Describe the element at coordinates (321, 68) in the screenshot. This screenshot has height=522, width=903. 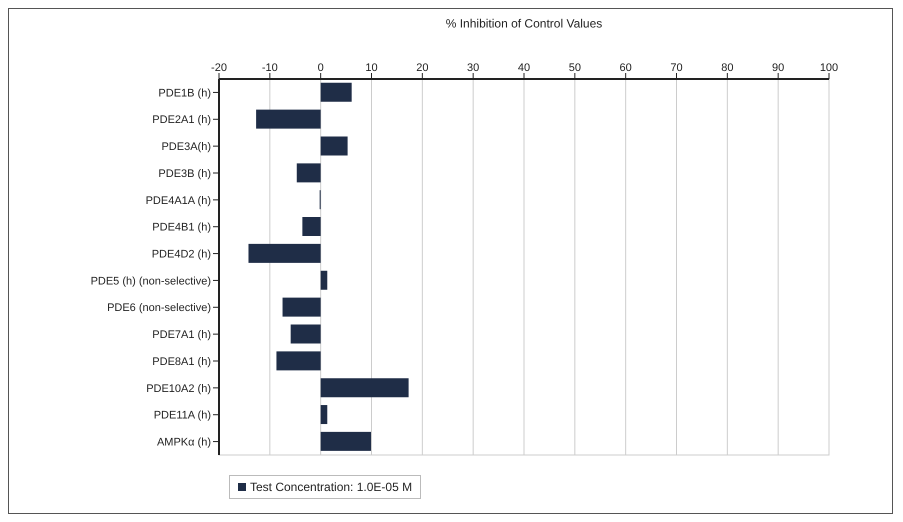
I see `x-tick-label: 0` at that location.